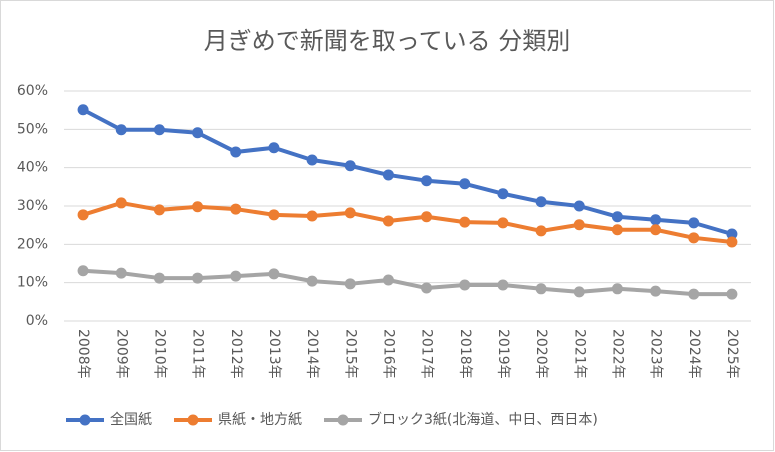 The width and height of the screenshot is (775, 452). I want to click on x-tick-label: 2016年, so click(388, 354).